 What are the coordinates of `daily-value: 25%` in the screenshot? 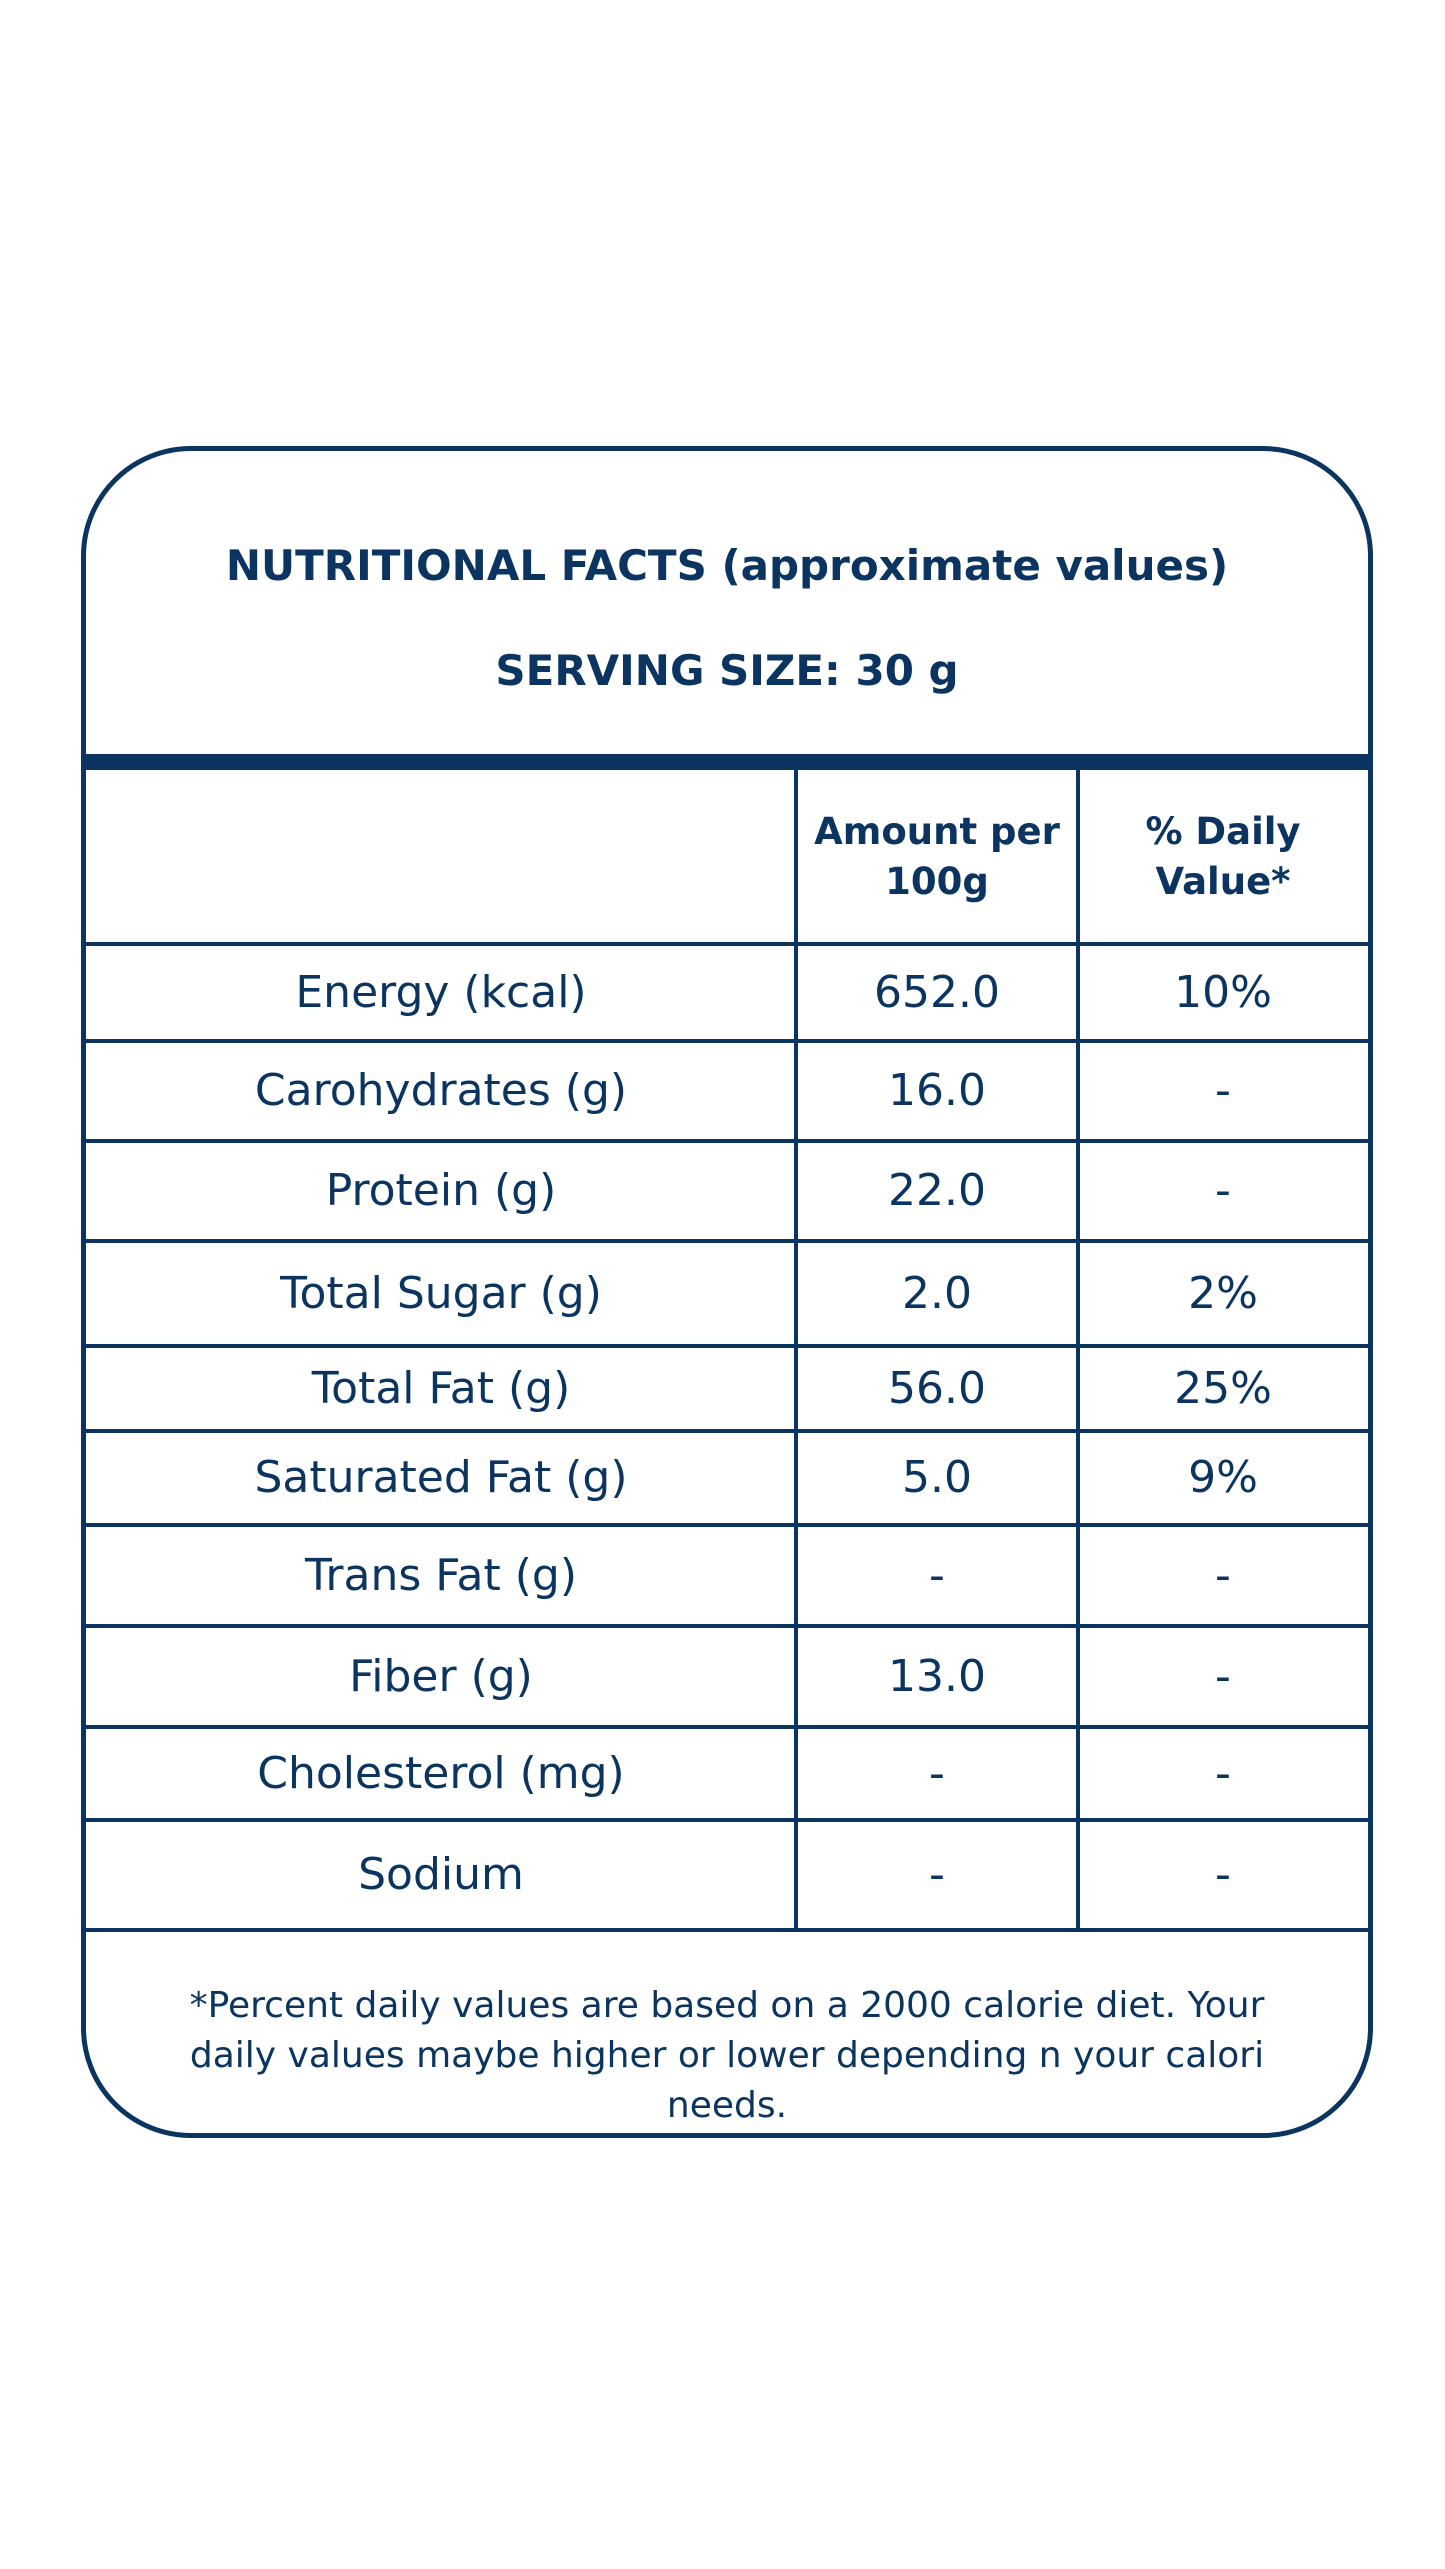 It's located at (1223, 1388).